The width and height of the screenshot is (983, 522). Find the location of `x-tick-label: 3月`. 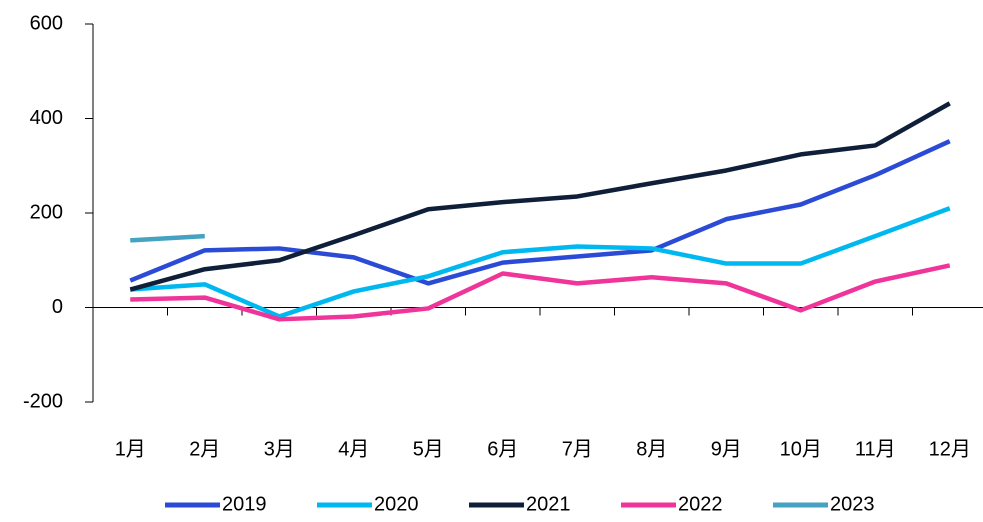

x-tick-label: 3月 is located at coordinates (279, 449).